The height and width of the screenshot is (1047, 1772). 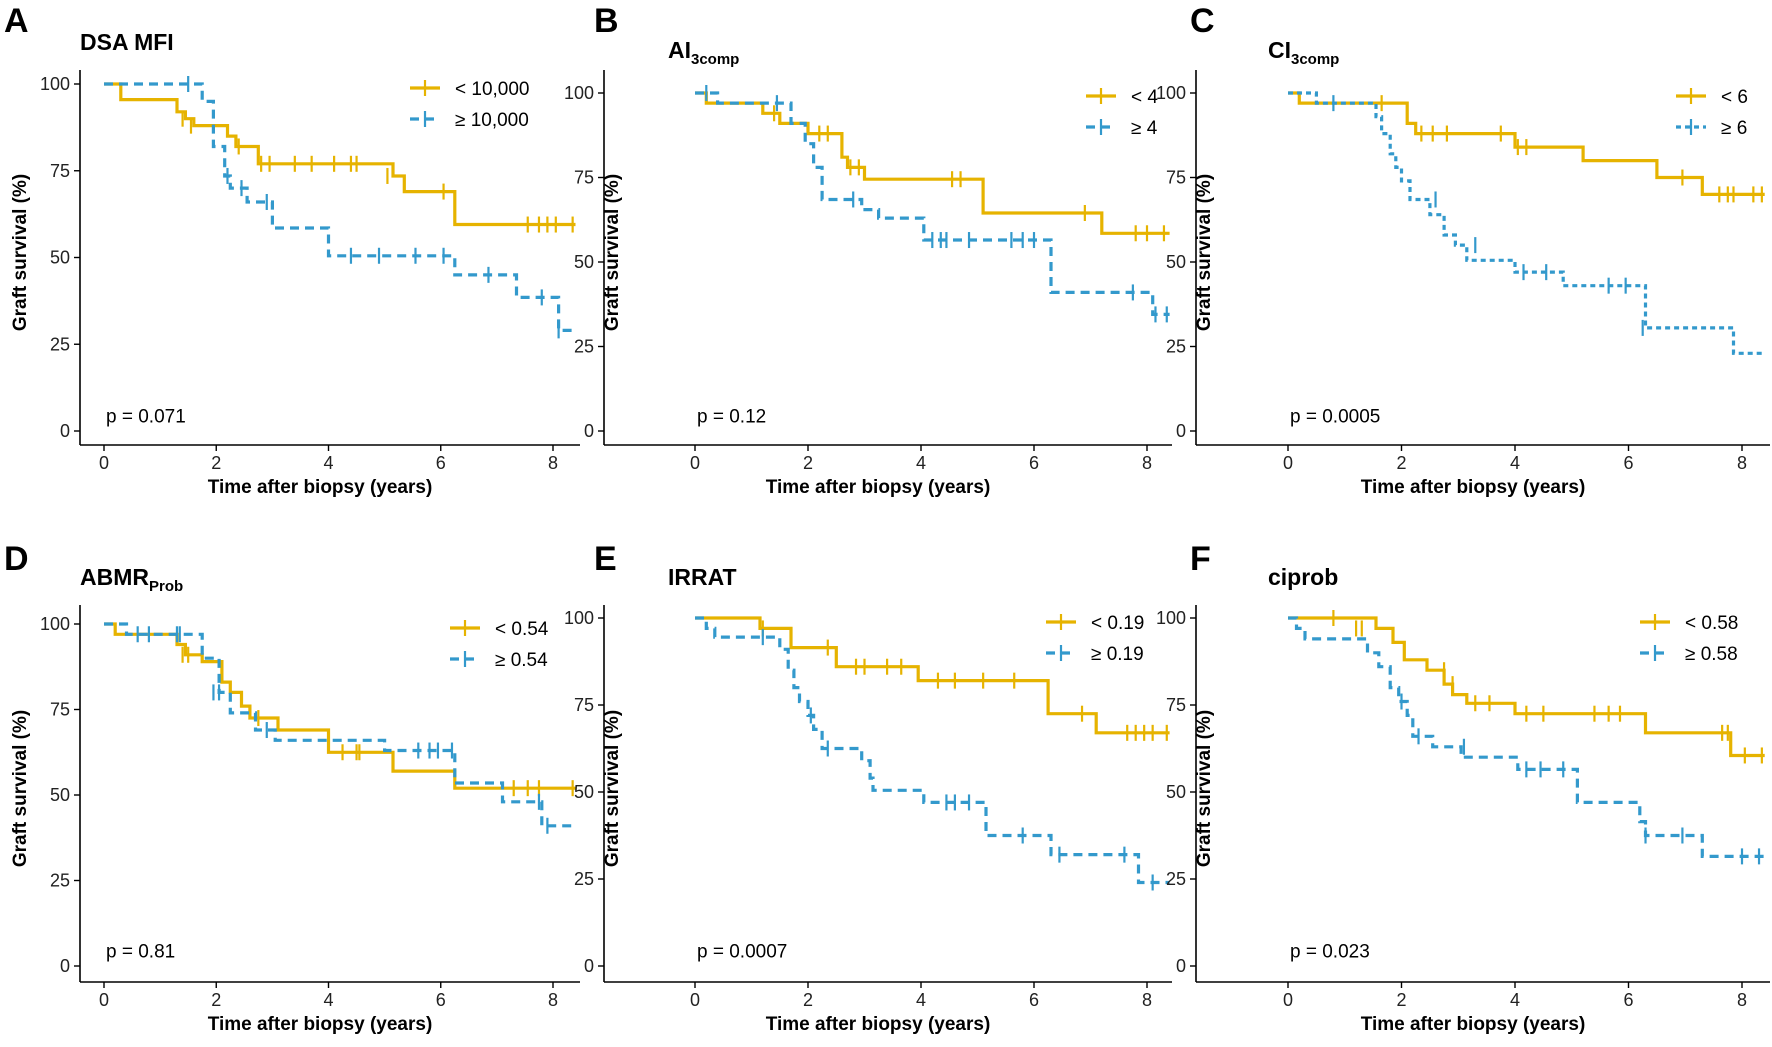 I want to click on legend-label: ≥ 0.19, so click(x=1117, y=654).